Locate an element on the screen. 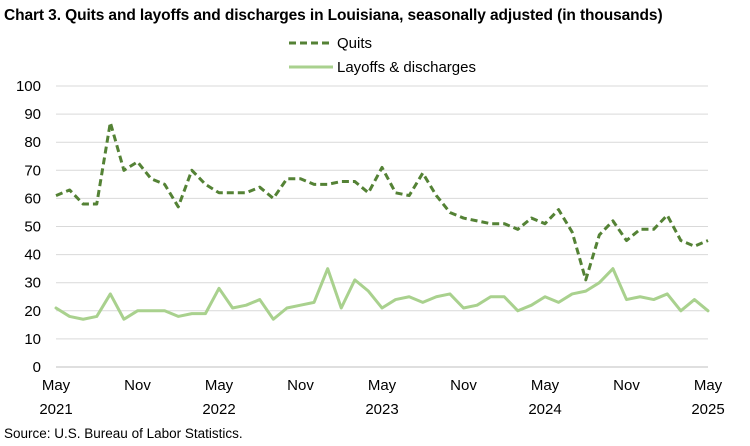 This screenshot has height=446, width=750. legend-label: Layoffs & discharges is located at coordinates (406, 67).